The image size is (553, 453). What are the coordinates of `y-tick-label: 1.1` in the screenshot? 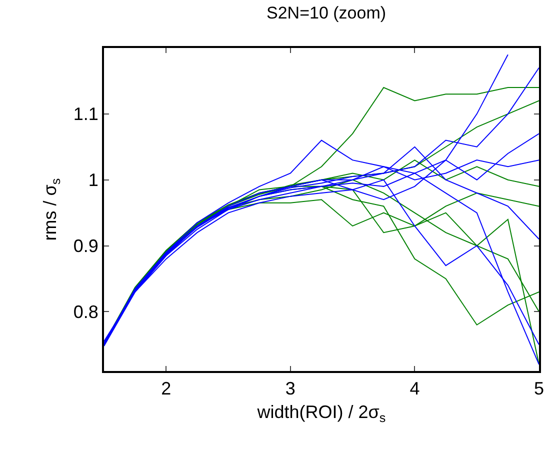 It's located at (85, 114).